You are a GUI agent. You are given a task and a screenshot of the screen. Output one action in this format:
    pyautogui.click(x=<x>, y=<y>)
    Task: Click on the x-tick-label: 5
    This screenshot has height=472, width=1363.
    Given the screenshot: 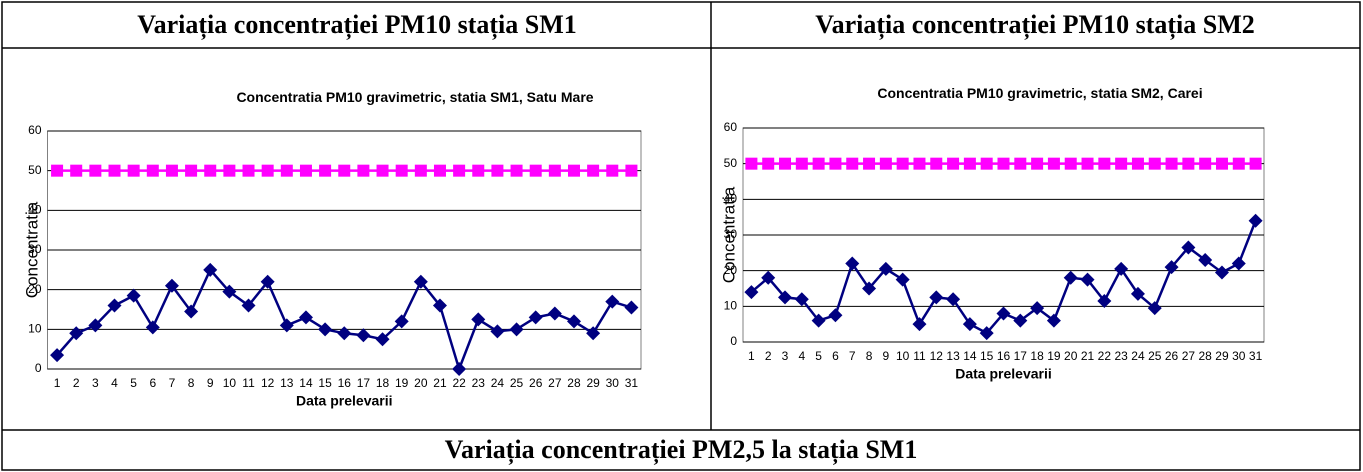 What is the action you would take?
    pyautogui.click(x=133, y=383)
    